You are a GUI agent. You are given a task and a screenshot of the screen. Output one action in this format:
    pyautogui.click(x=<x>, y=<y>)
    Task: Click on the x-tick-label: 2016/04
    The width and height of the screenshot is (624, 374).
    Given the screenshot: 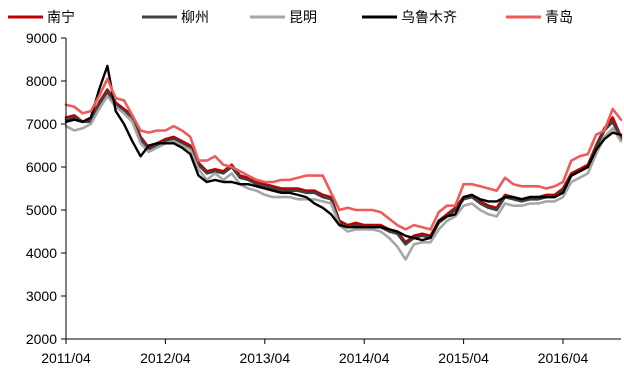 What is the action you would take?
    pyautogui.click(x=563, y=358)
    